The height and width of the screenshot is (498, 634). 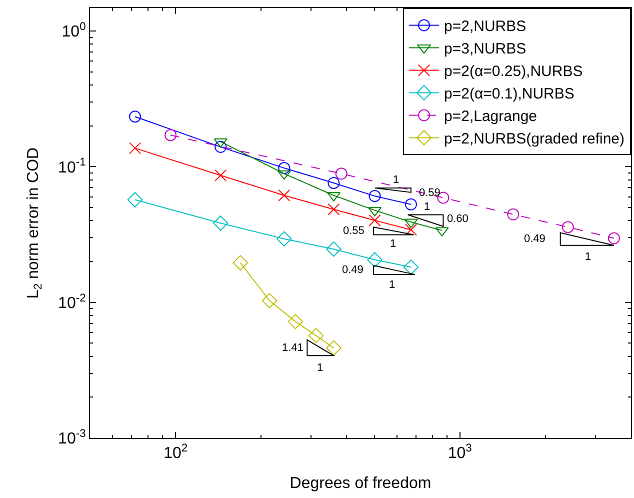 I want to click on y-tick-label: 10$^{-2}$, so click(x=72, y=302).